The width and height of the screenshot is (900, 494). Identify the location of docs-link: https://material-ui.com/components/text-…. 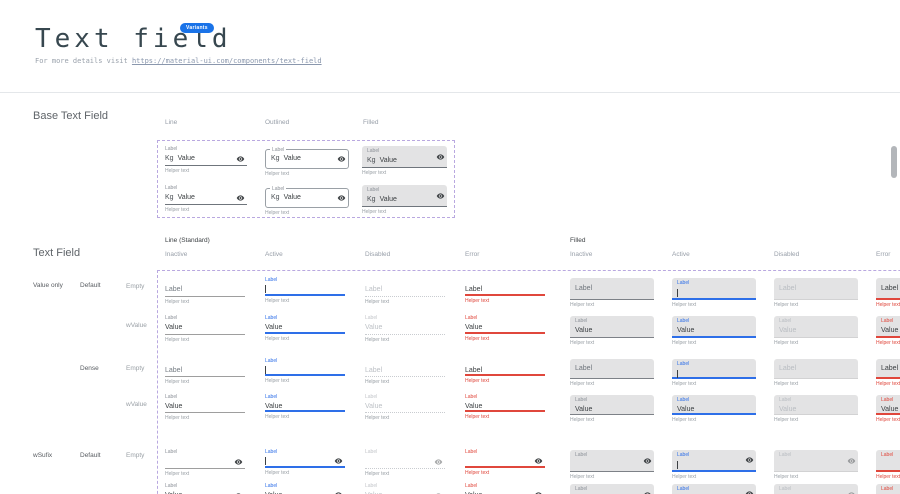
(226, 61).